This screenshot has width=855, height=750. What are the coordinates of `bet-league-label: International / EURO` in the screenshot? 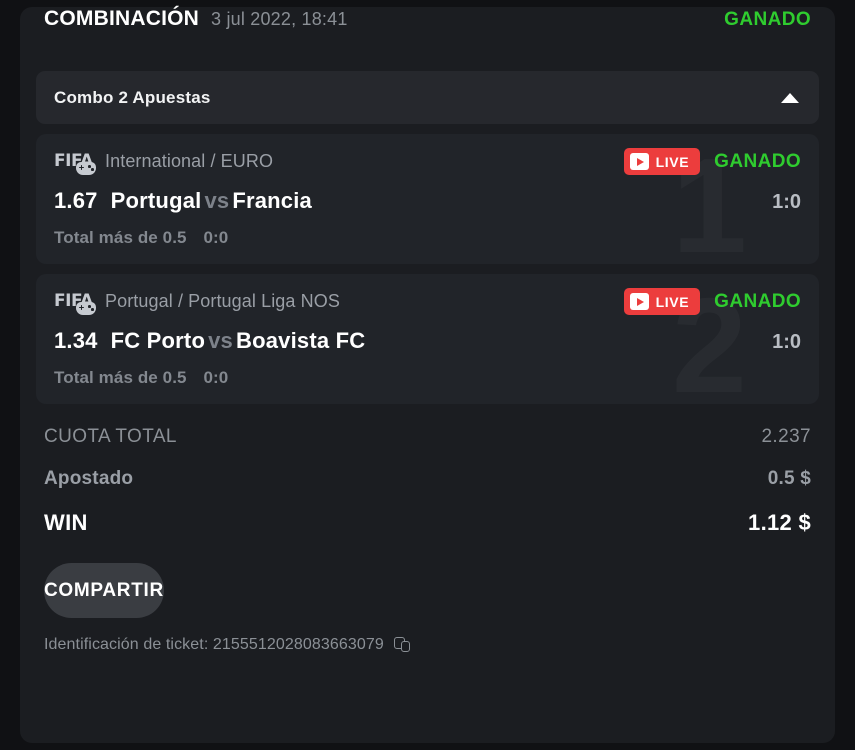 It's located at (189, 161).